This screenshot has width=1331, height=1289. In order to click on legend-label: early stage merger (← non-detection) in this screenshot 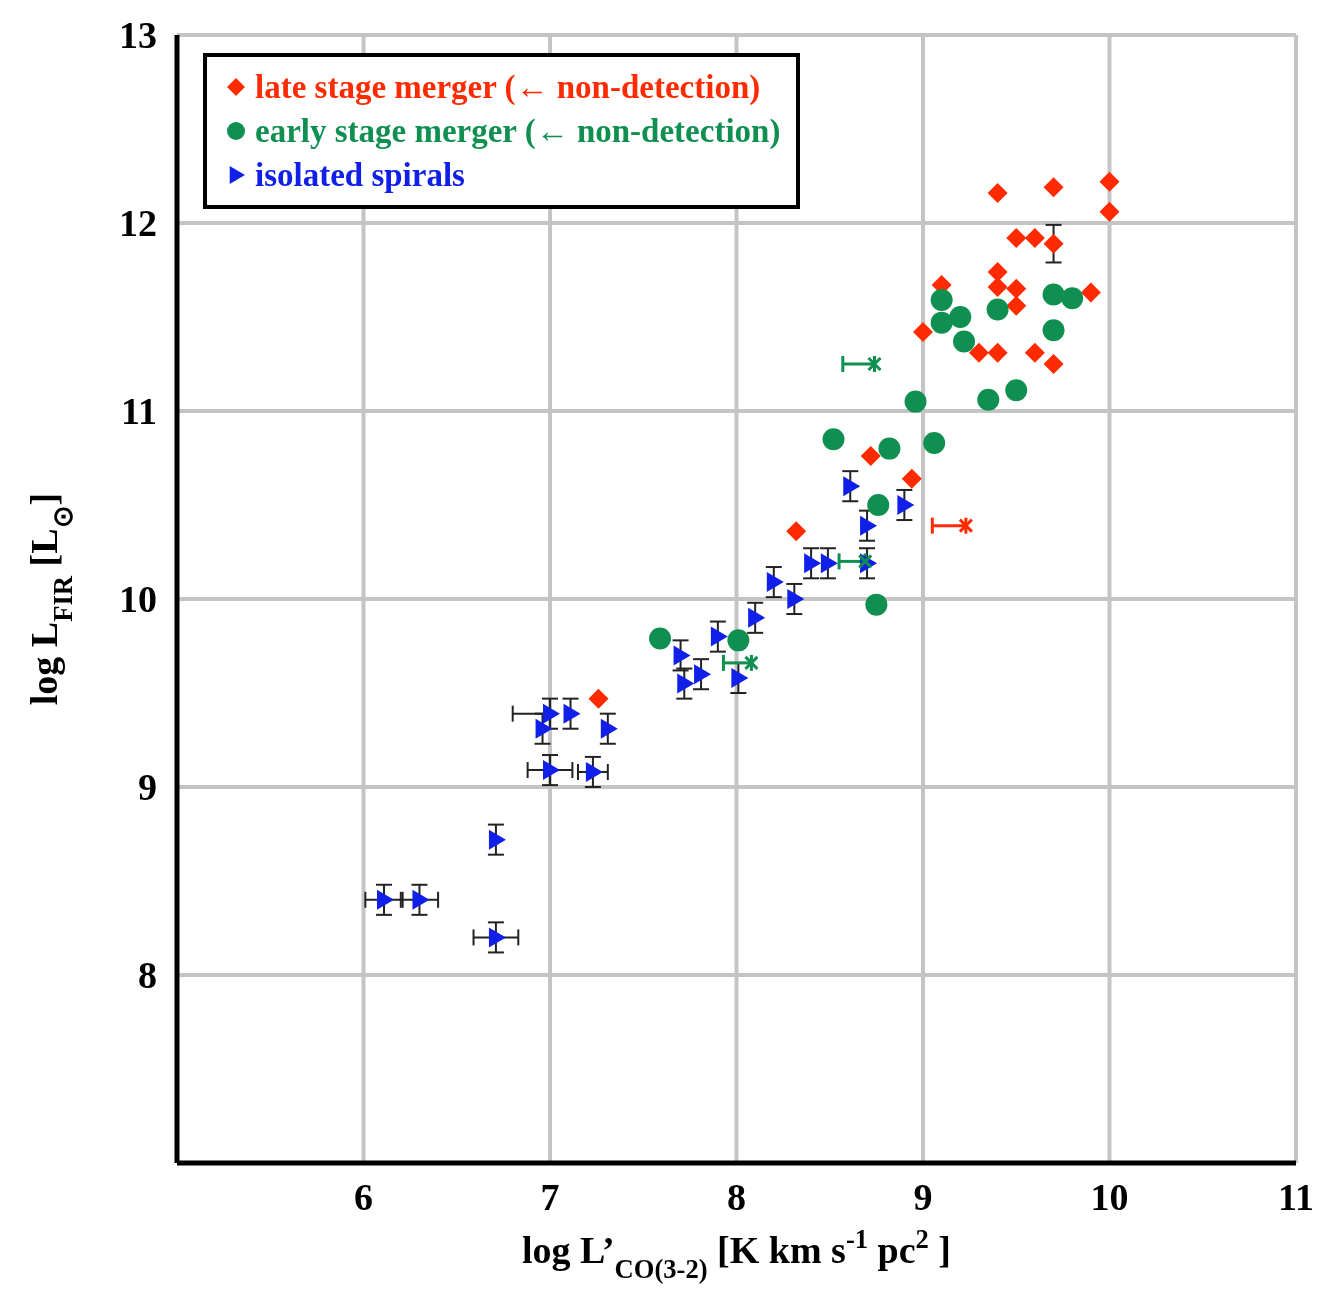, I will do `click(518, 131)`.